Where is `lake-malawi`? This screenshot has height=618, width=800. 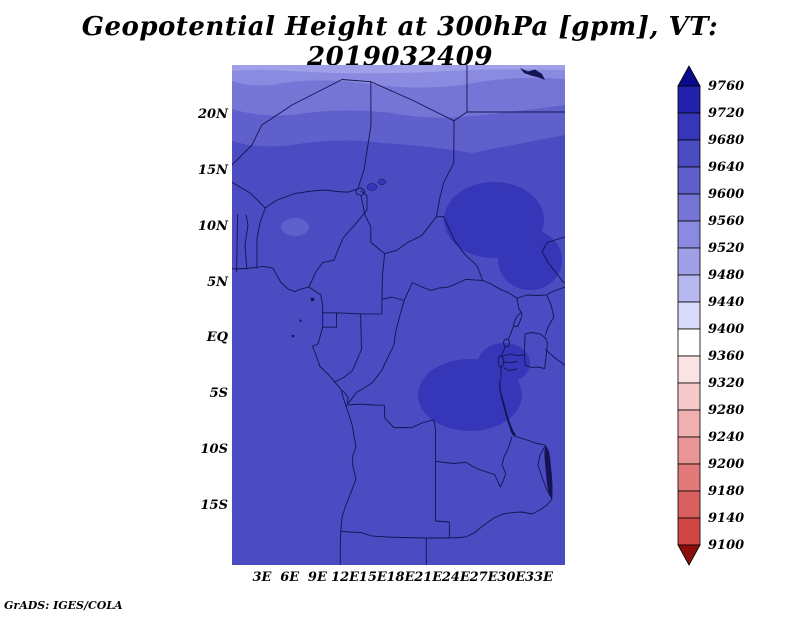 lake-malawi is located at coordinates (548, 472).